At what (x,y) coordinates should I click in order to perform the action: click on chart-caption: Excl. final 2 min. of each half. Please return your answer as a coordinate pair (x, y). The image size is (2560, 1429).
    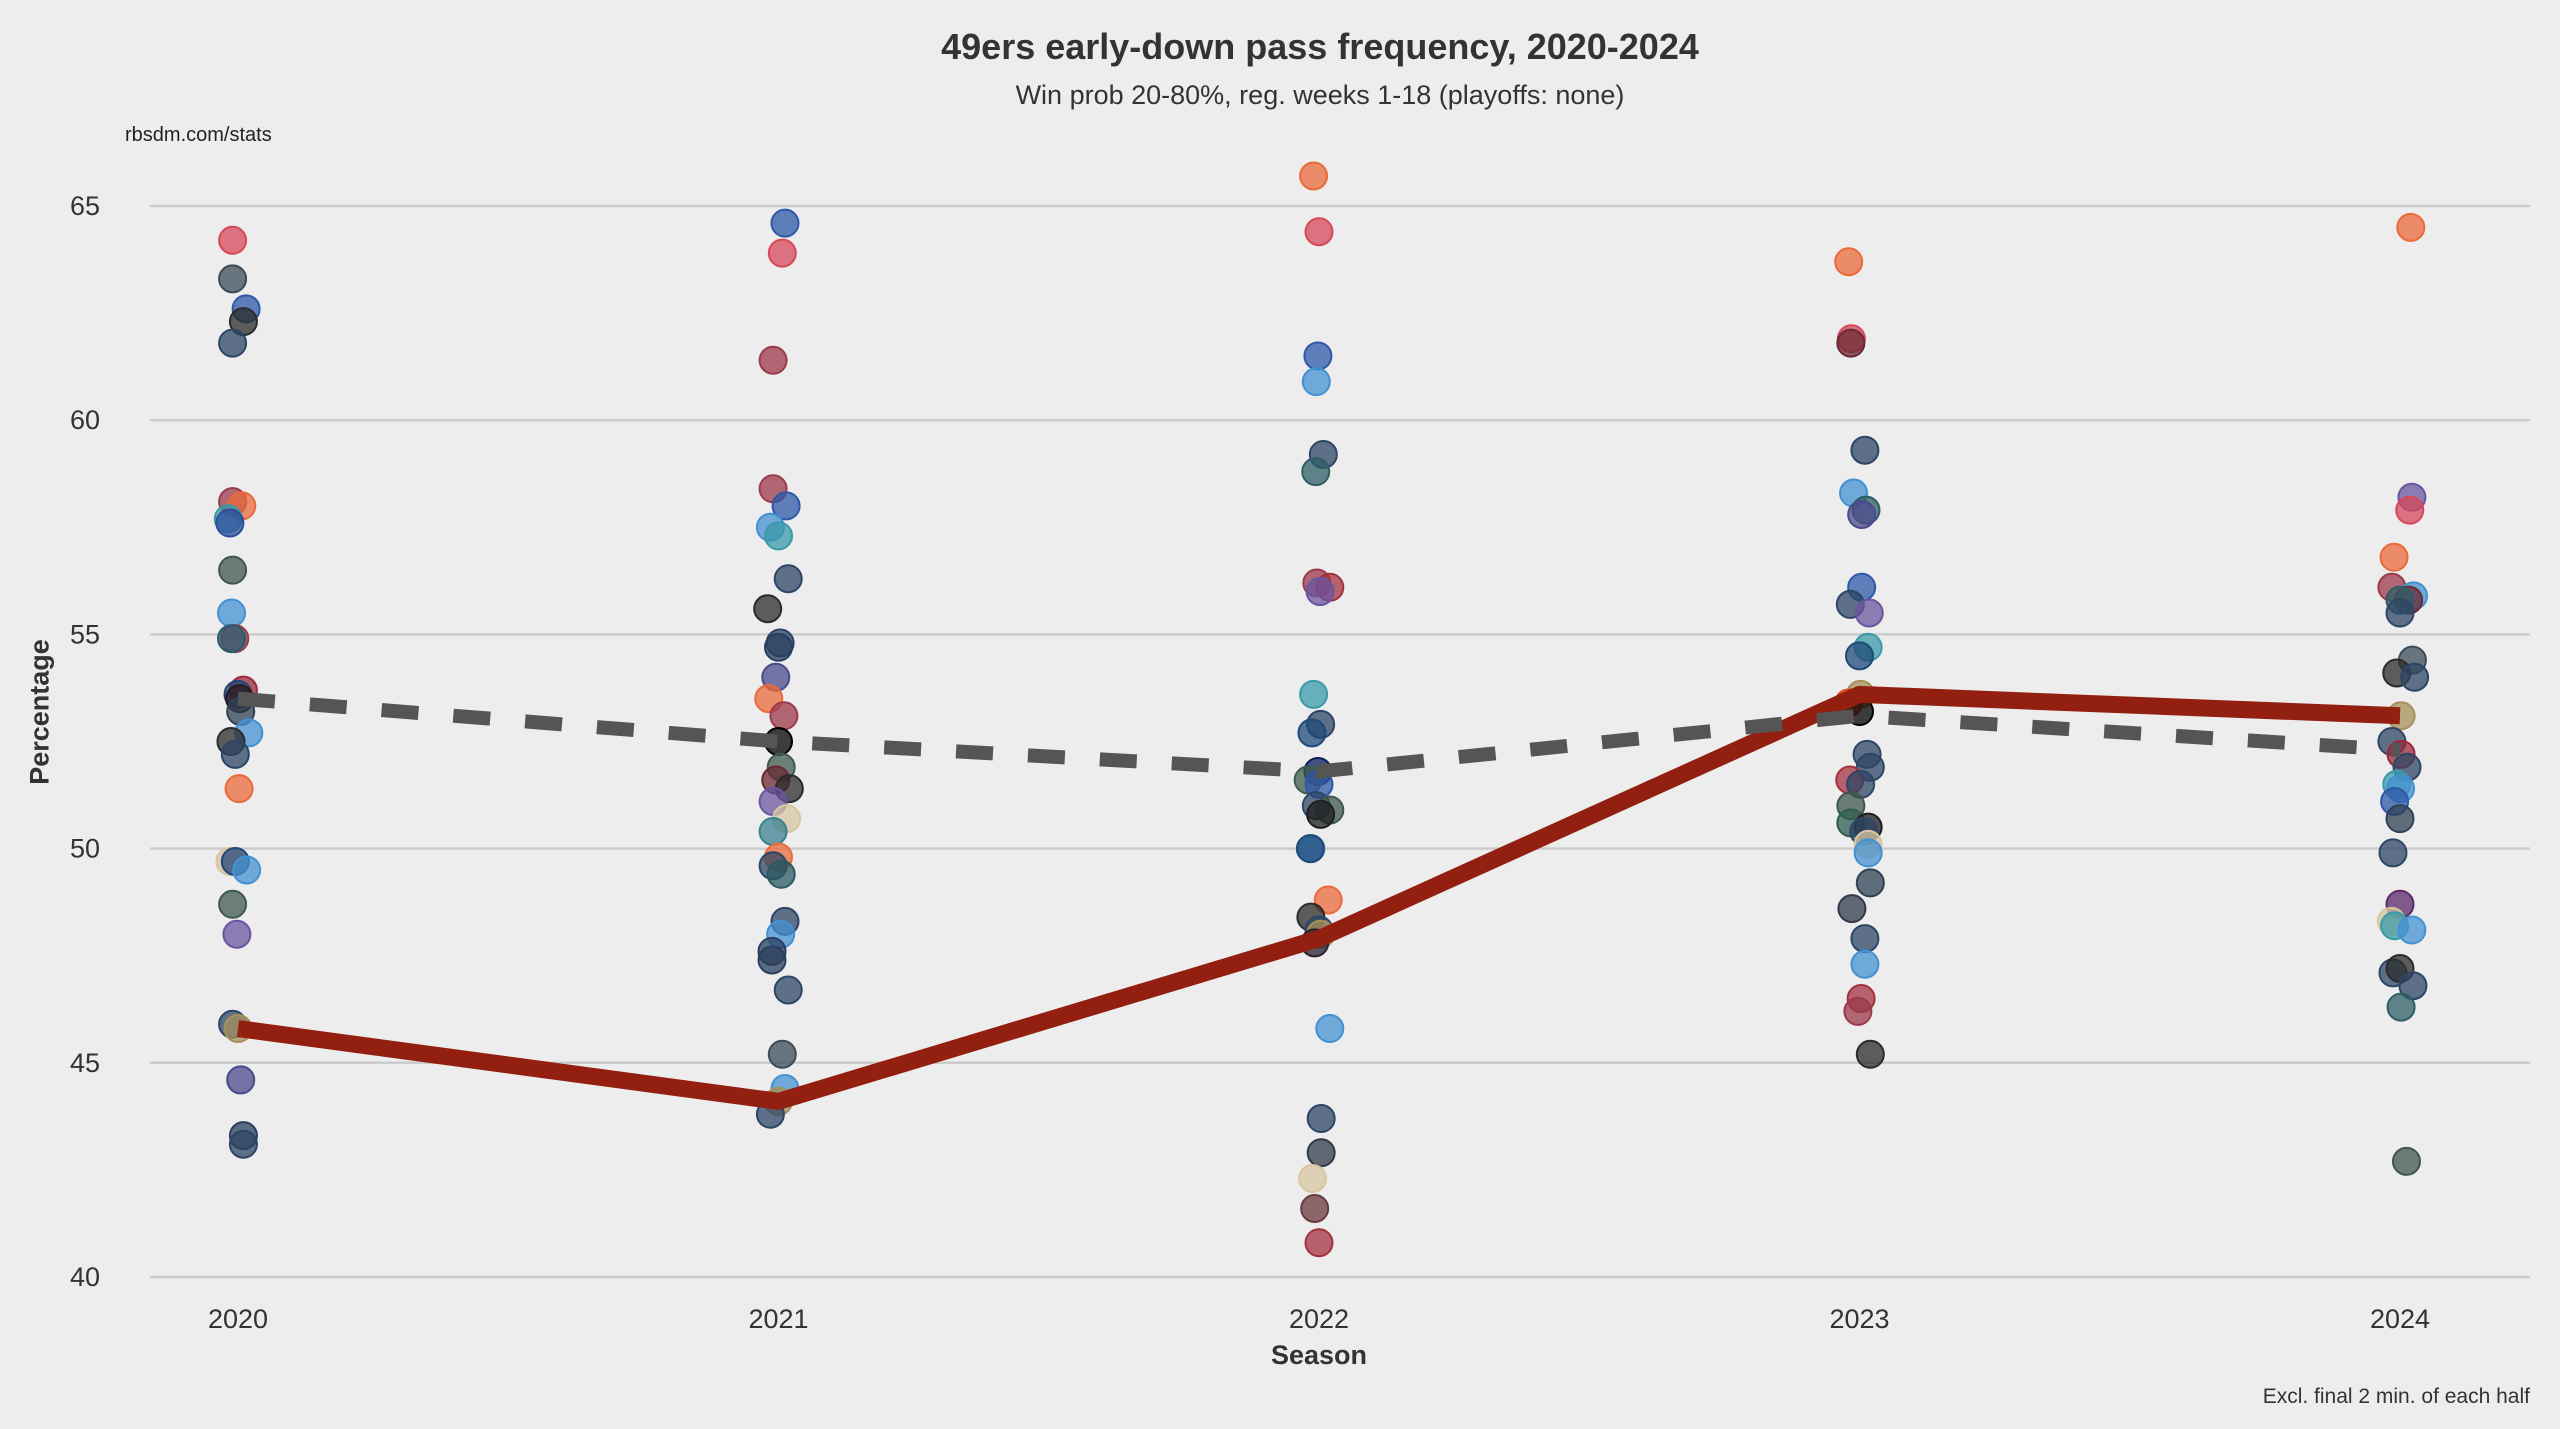
    Looking at the image, I should click on (2396, 1396).